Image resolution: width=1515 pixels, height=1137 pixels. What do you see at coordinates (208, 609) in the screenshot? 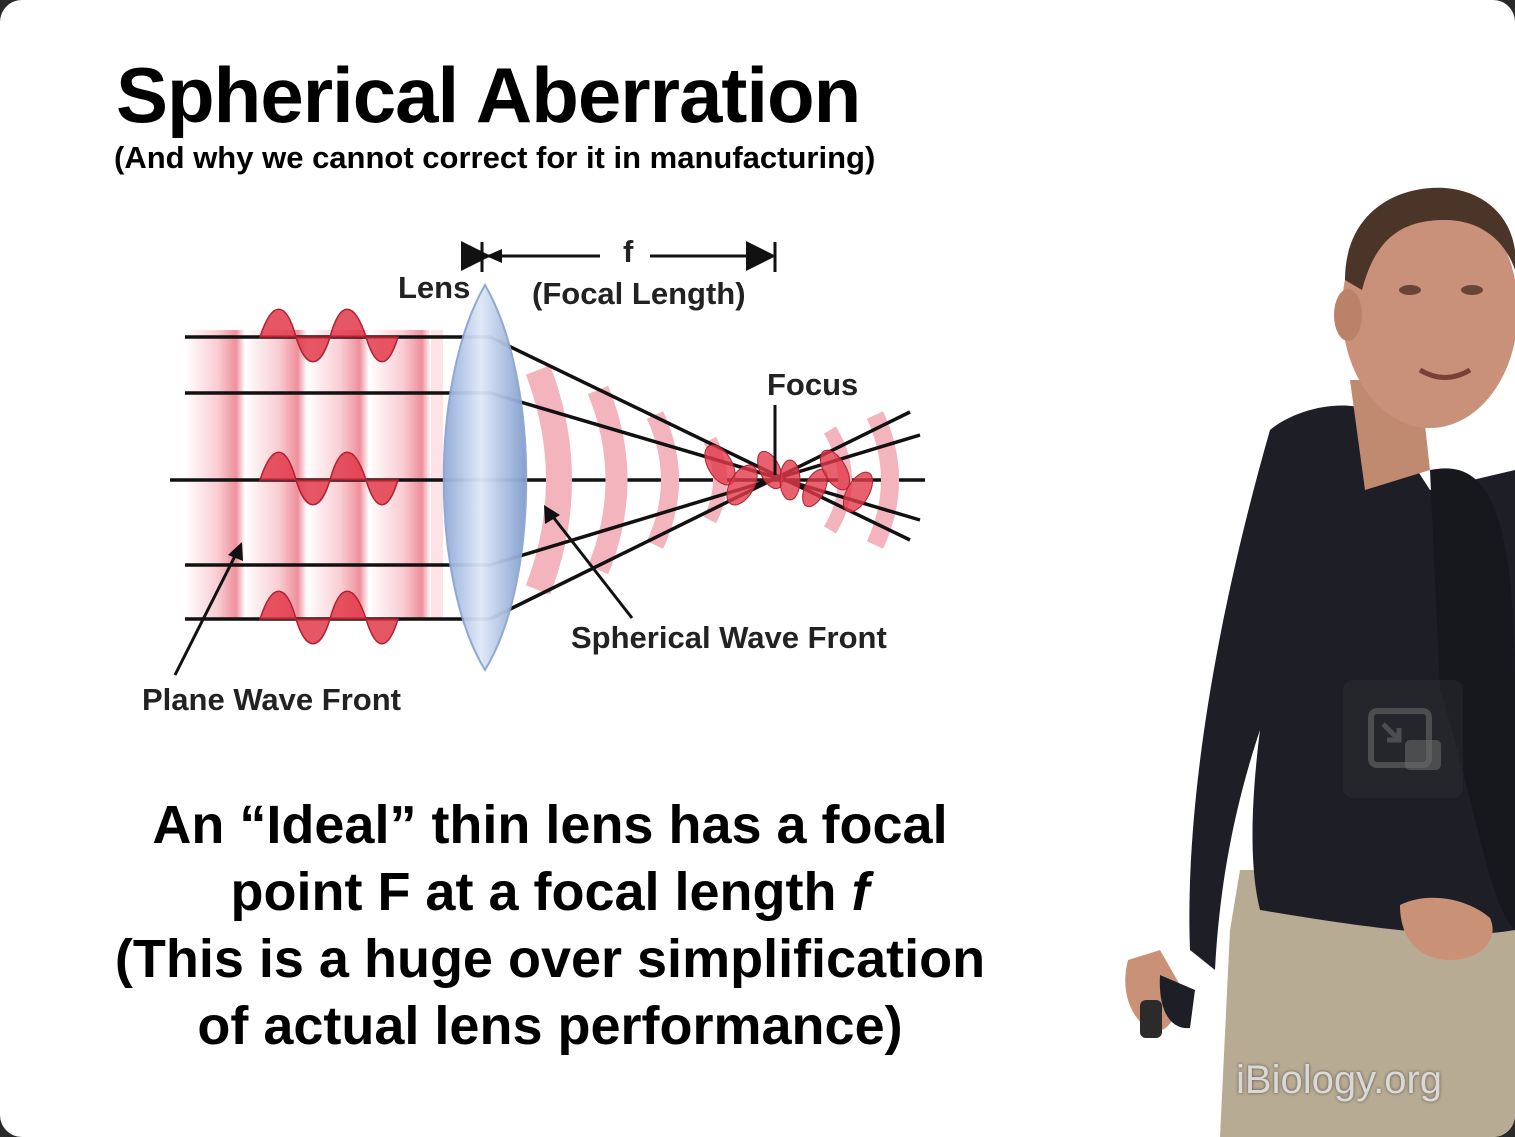
I see `plane-wave-pointer` at bounding box center [208, 609].